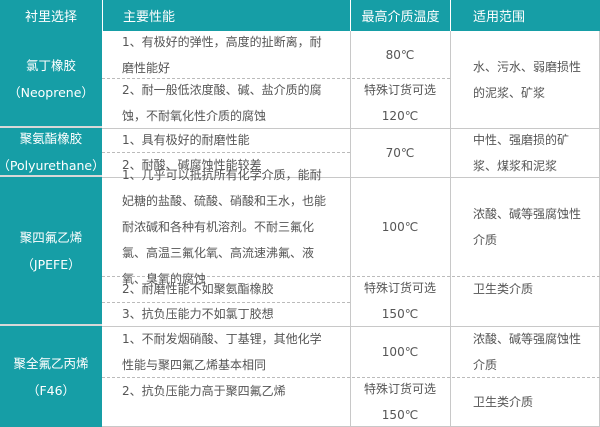 This screenshot has width=600, height=427. I want to click on max-temp-special: 特殊订货可选 120℃, so click(400, 103).